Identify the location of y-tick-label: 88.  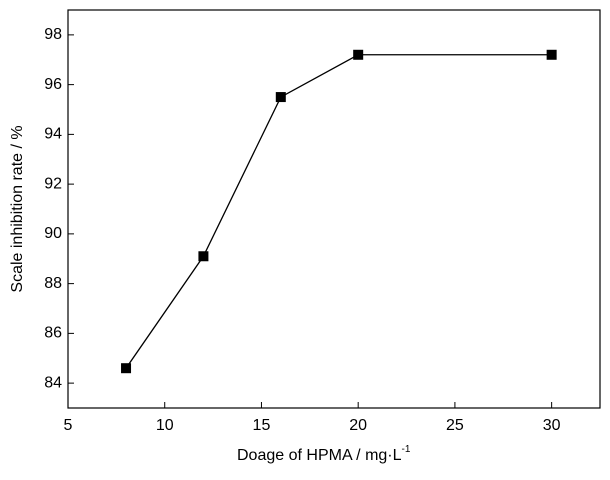
(53, 283).